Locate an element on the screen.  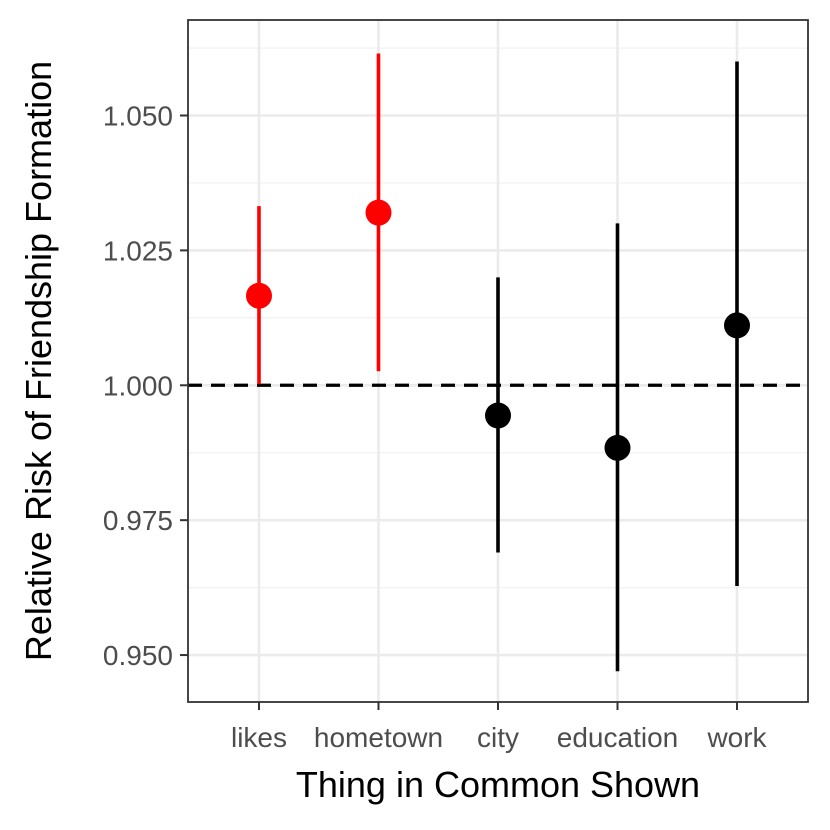
point-city is located at coordinates (498, 415).